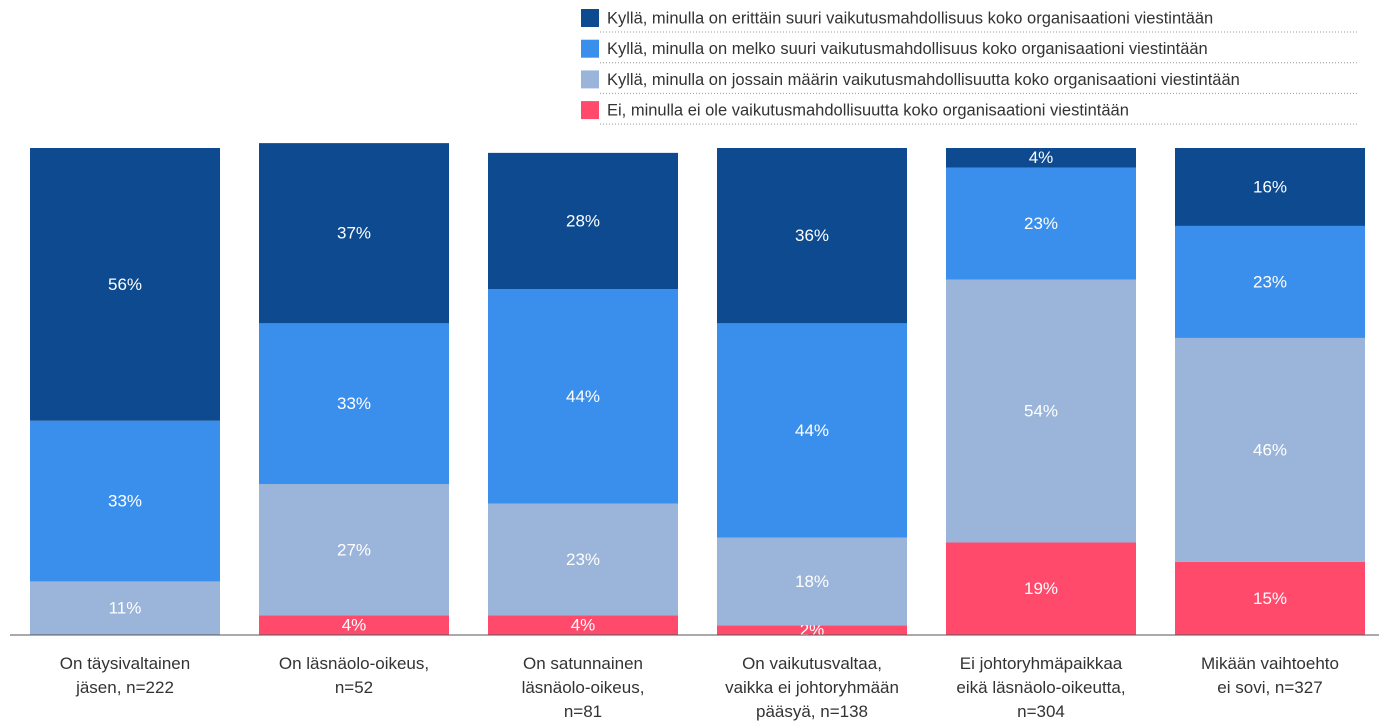  What do you see at coordinates (354, 675) in the screenshot?
I see `x-tick-label: On läsnäolo-oikeus, n=52` at bounding box center [354, 675].